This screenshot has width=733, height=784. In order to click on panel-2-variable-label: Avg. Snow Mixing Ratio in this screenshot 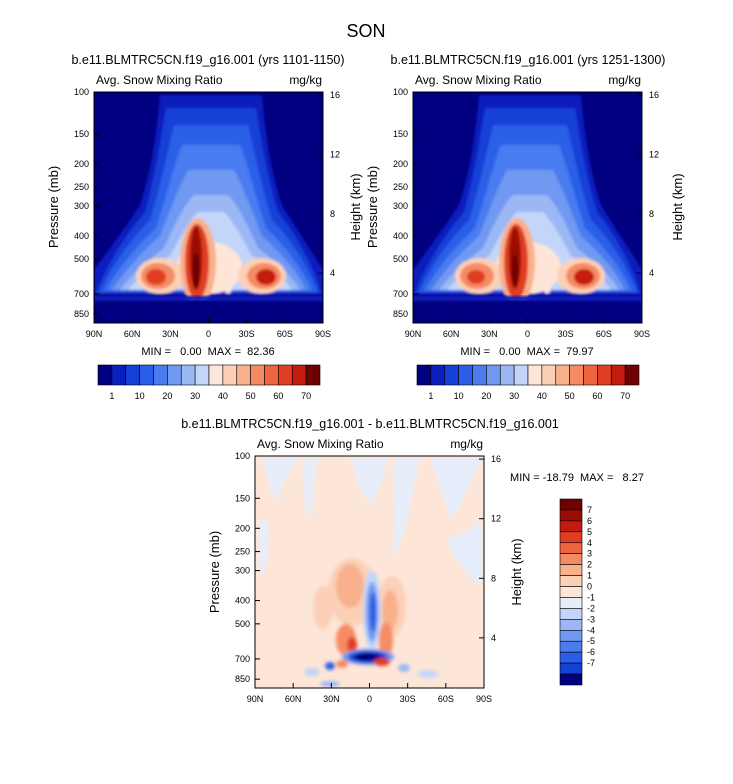, I will do `click(478, 80)`.